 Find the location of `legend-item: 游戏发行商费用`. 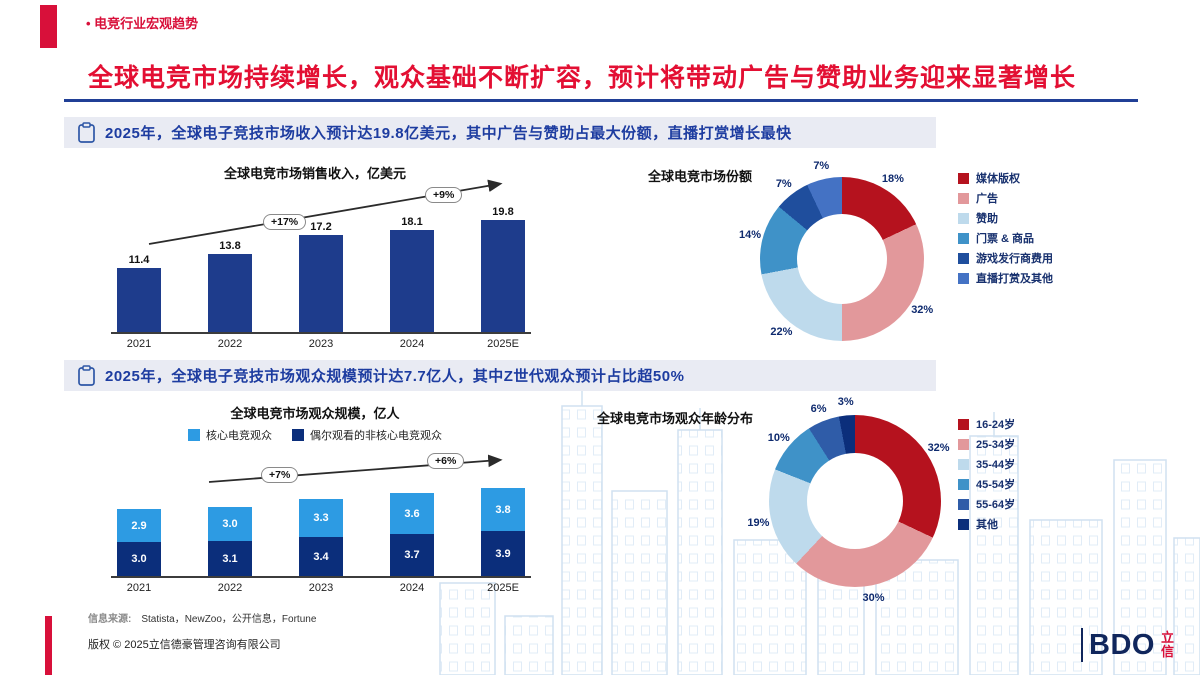

legend-item: 游戏发行商费用 is located at coordinates (1005, 258).